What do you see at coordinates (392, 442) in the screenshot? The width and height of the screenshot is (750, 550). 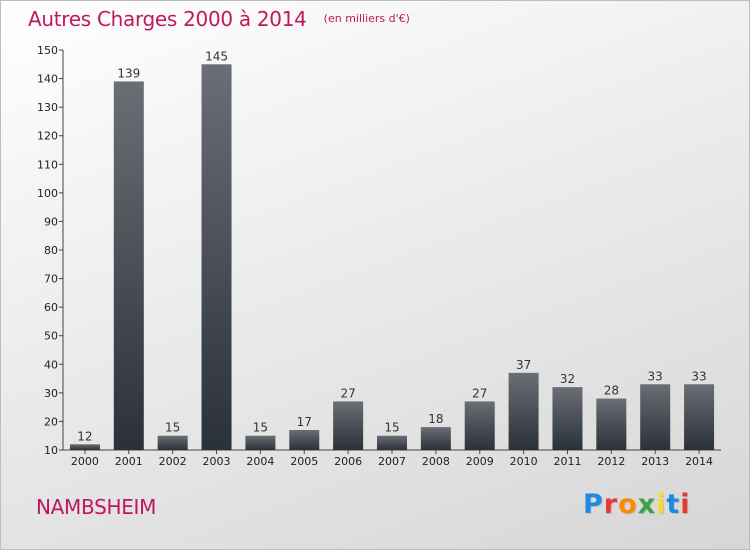 I see `bar-2007` at bounding box center [392, 442].